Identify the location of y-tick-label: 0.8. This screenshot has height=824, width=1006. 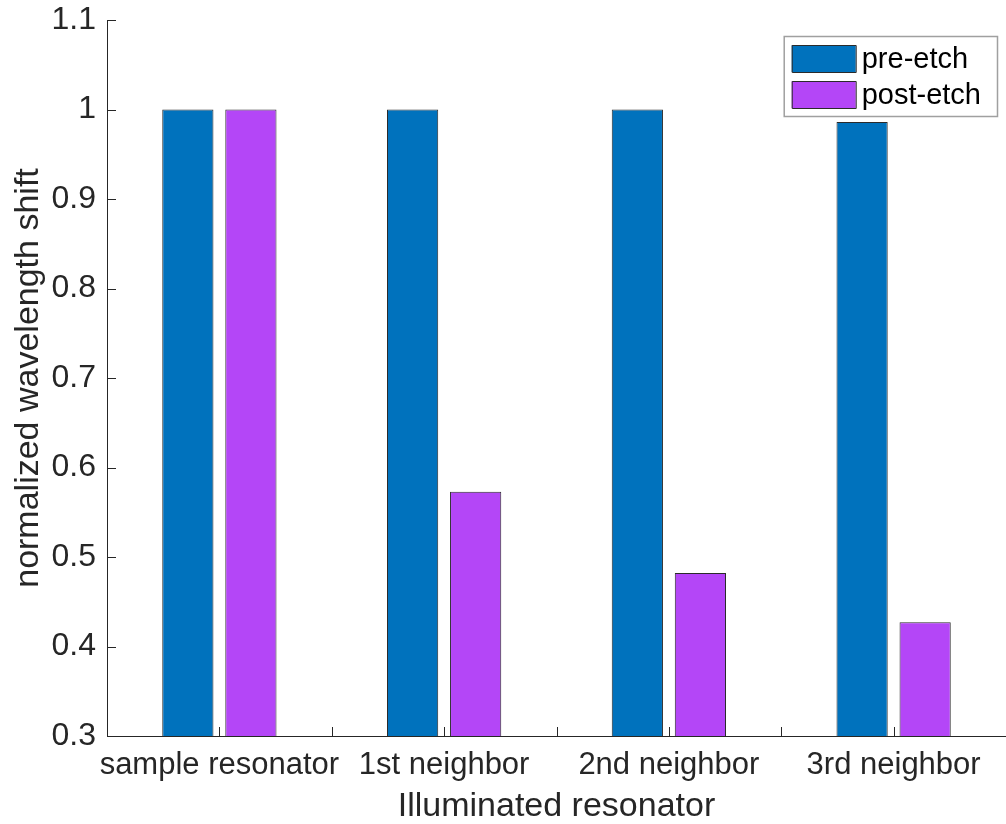
(73, 286).